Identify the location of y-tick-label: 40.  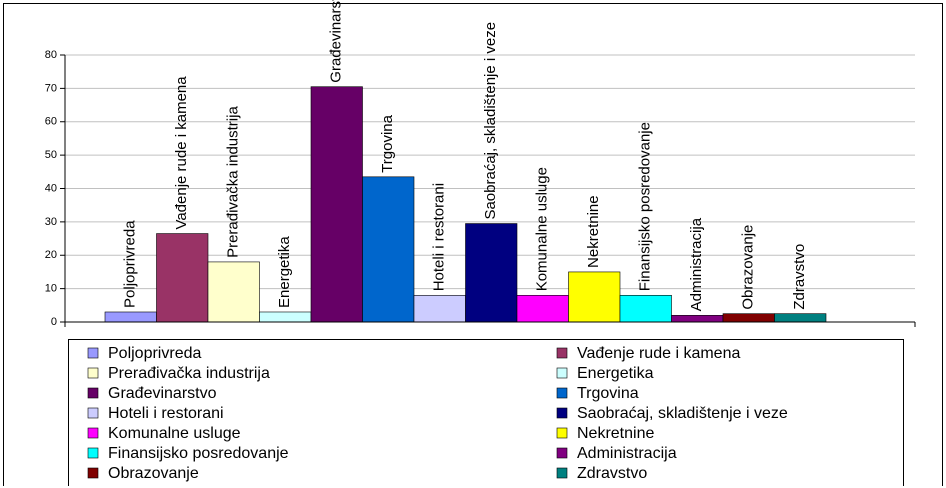
(51, 188).